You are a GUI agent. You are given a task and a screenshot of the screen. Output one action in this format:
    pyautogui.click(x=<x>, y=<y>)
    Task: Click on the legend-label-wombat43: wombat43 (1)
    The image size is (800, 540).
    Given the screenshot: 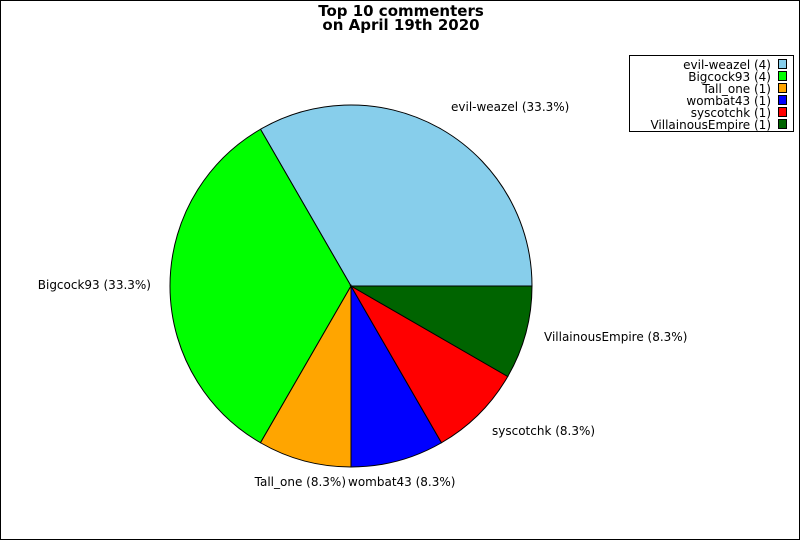 What is the action you would take?
    pyautogui.click(x=728, y=101)
    